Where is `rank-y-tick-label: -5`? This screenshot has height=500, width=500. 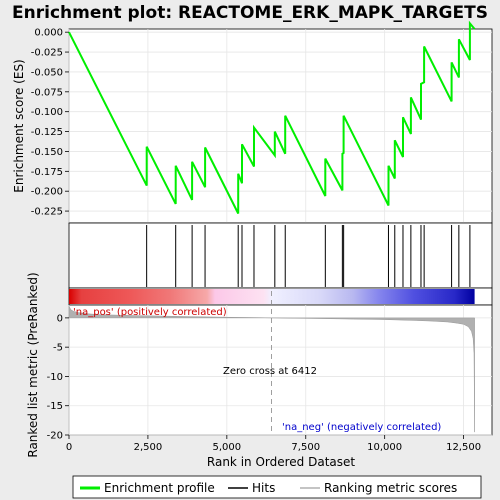 rank-y-tick-label: -5 is located at coordinates (58, 348).